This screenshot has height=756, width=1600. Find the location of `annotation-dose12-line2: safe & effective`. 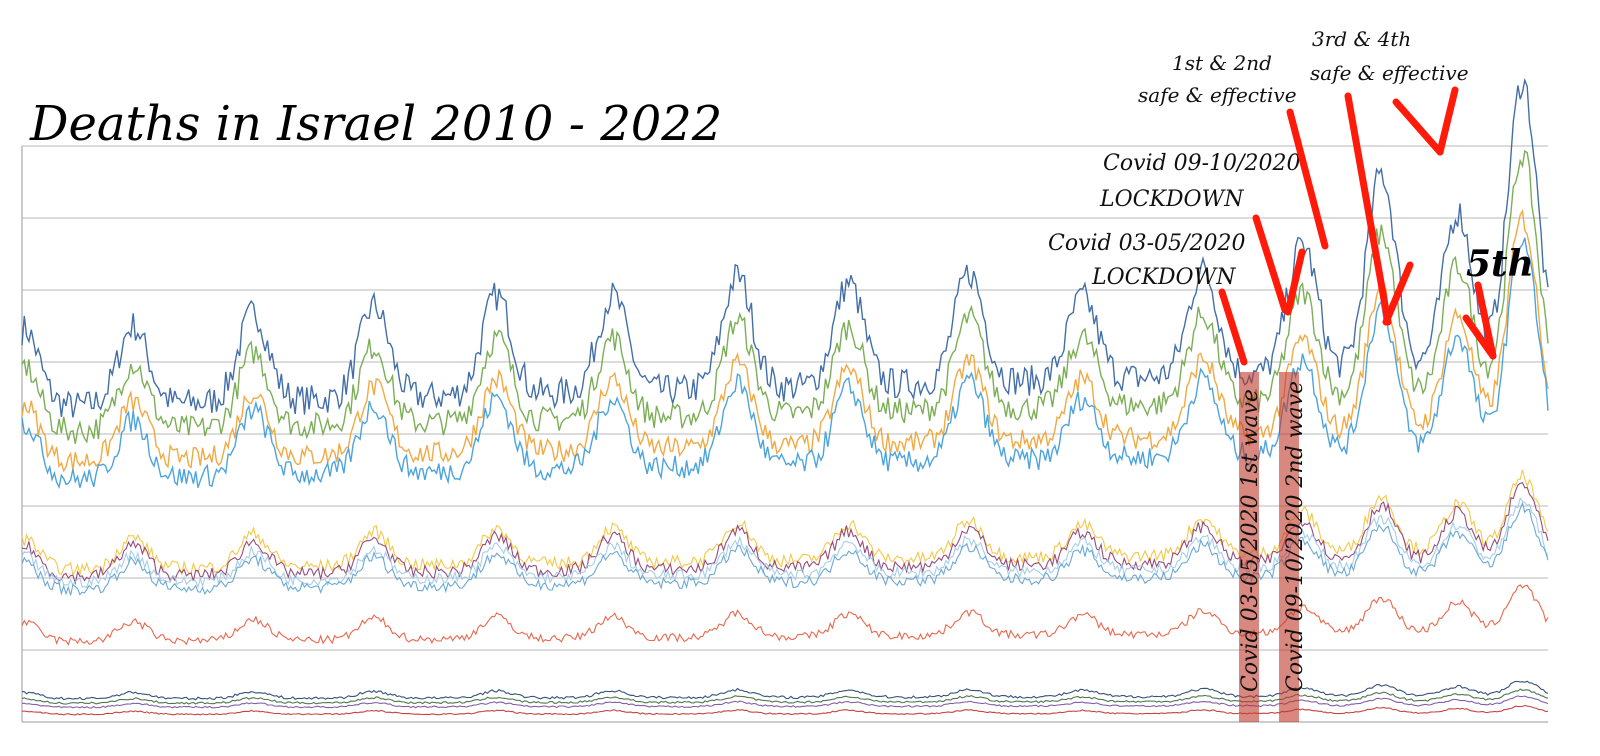

annotation-dose12-line2: safe & effective is located at coordinates (1217, 95).